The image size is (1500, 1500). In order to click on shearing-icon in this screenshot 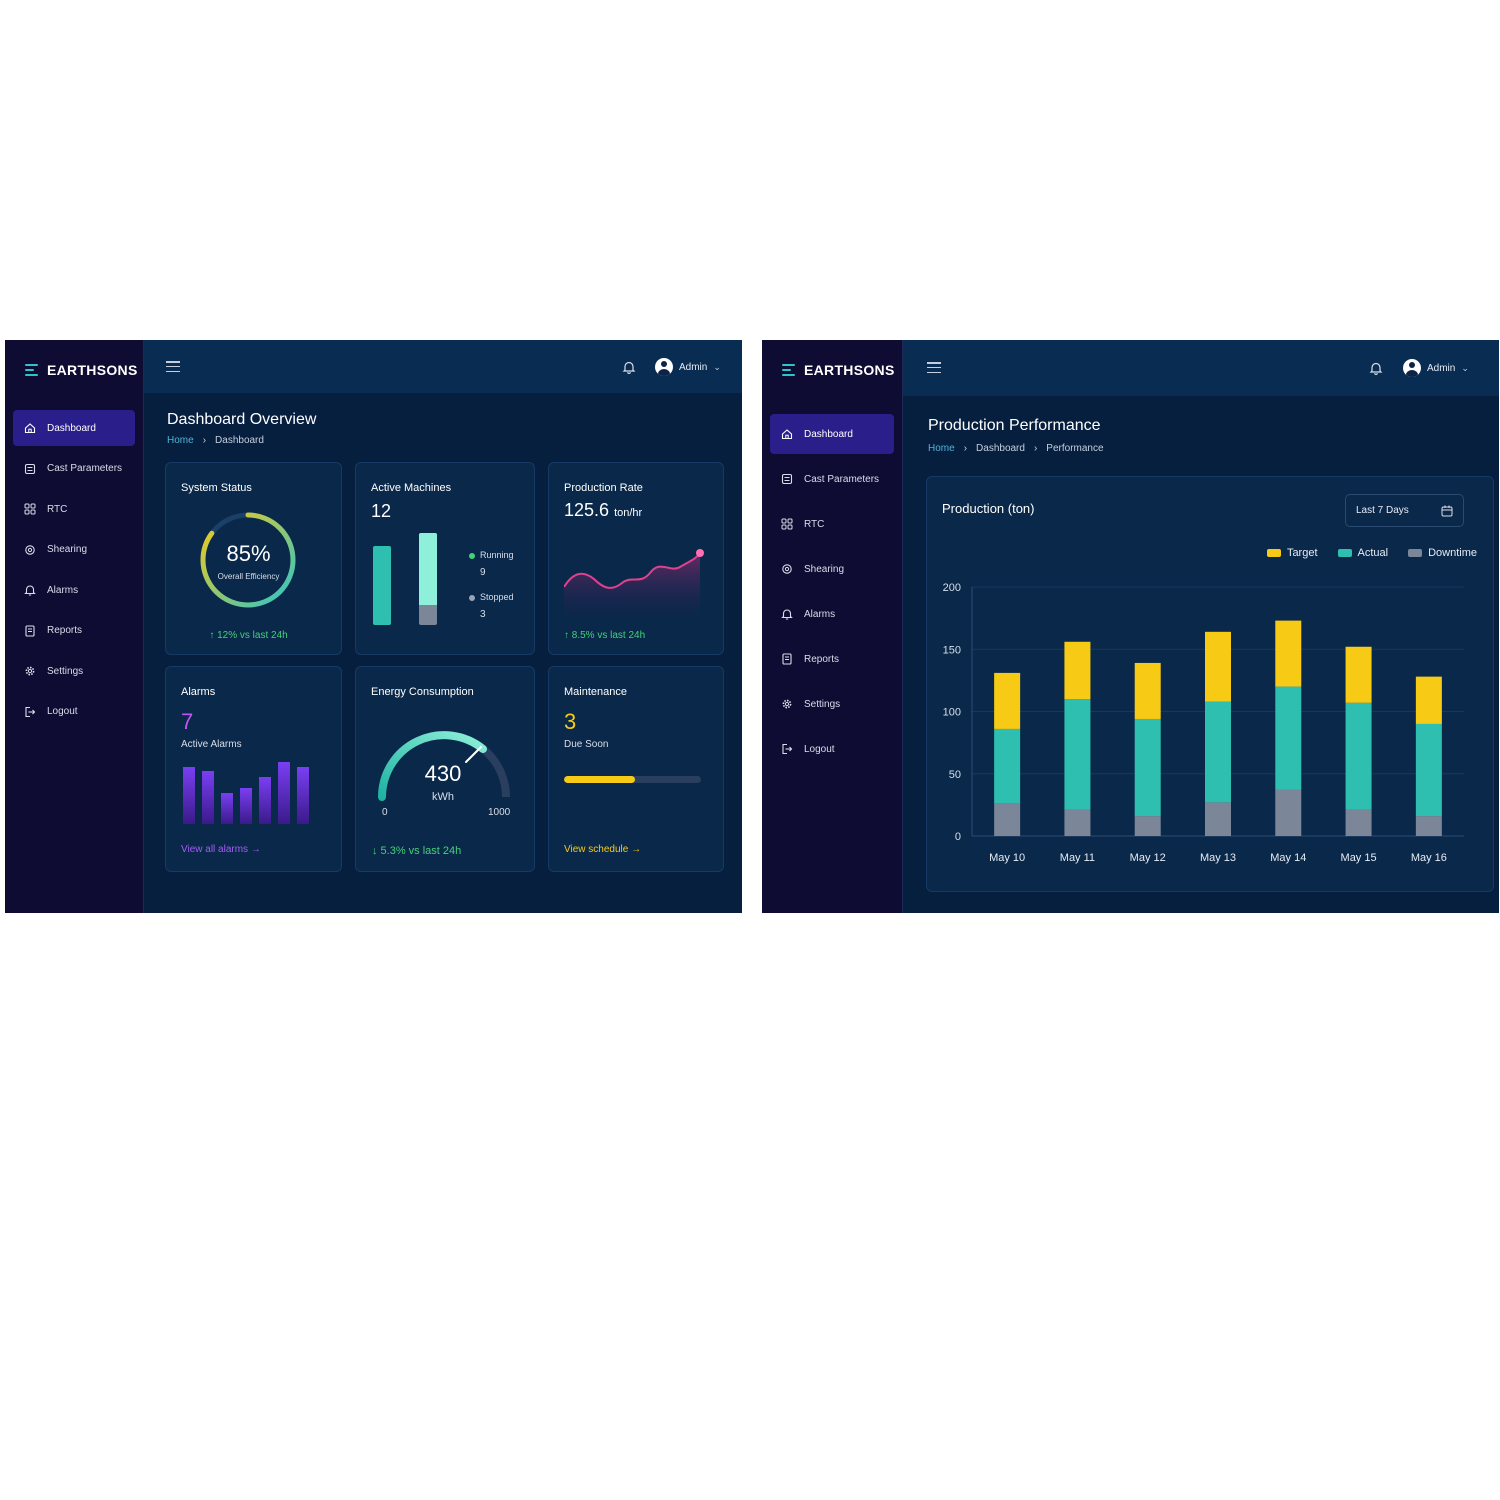, I will do `click(787, 569)`.